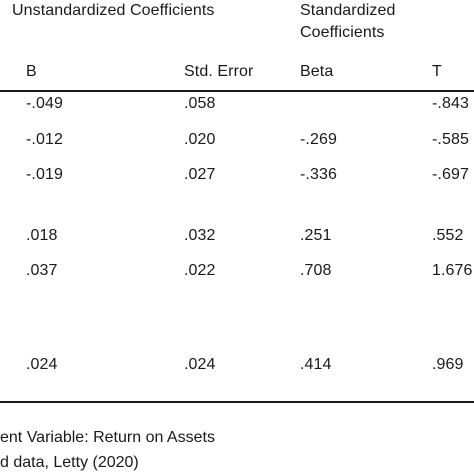 This screenshot has width=474, height=474. I want to click on column-header-beta: Beta, so click(317, 71).